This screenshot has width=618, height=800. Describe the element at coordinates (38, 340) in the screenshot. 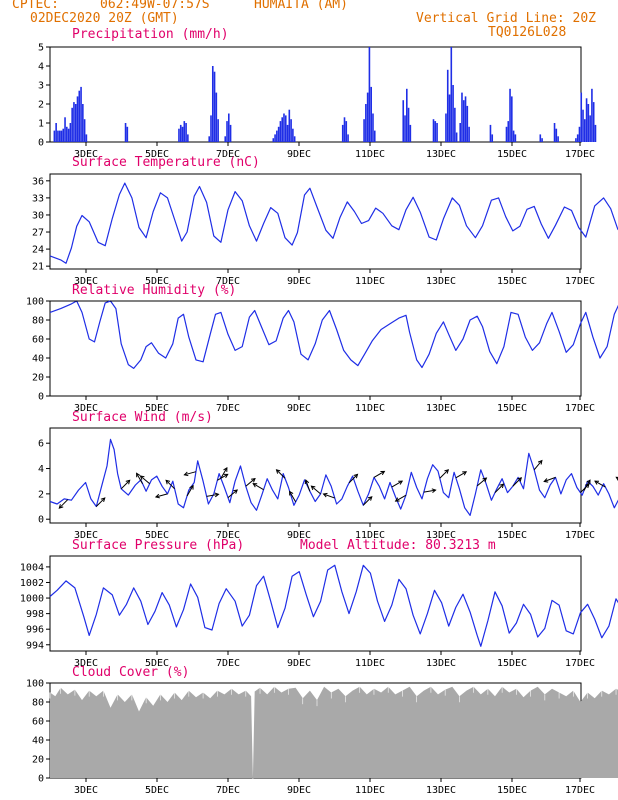

I see `y-tick-label: 60` at that location.